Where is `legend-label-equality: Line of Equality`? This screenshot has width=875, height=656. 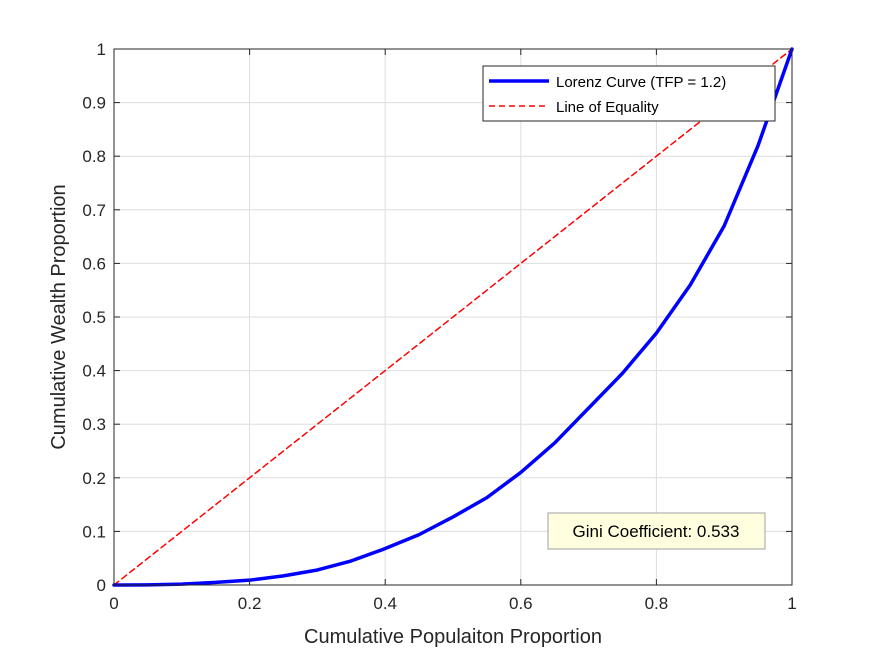
legend-label-equality: Line of Equality is located at coordinates (607, 107).